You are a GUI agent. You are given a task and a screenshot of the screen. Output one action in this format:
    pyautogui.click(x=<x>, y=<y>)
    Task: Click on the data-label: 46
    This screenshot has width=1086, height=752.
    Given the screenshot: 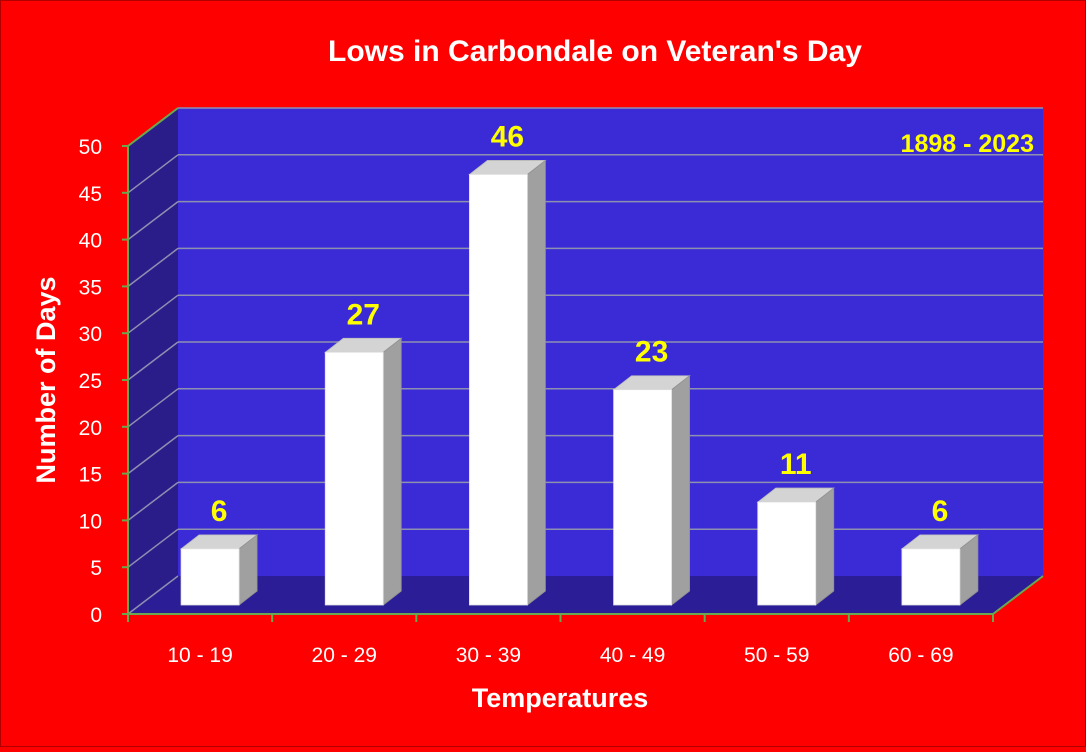 What is the action you would take?
    pyautogui.click(x=507, y=136)
    